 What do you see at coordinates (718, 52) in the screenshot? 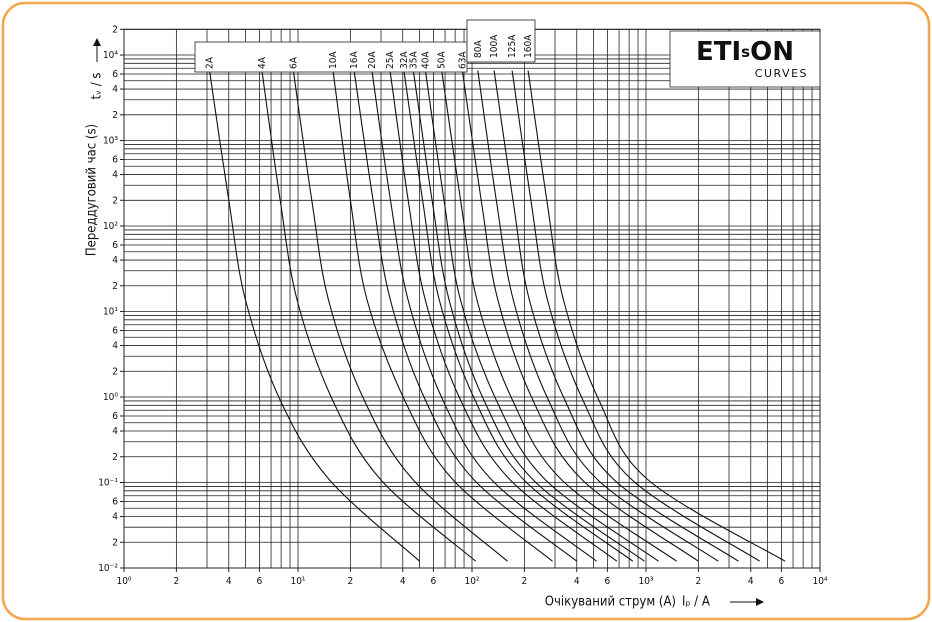
I see `logo-part: ETI` at bounding box center [718, 52].